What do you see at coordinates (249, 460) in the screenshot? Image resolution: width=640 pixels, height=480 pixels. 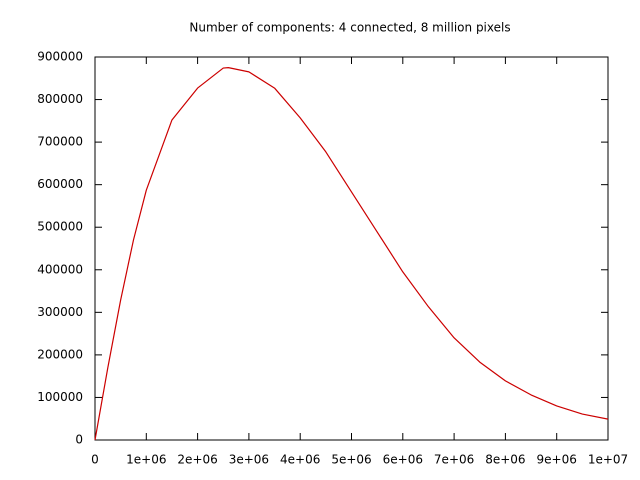 I see `x-tick-label: 3e+06` at bounding box center [249, 460].